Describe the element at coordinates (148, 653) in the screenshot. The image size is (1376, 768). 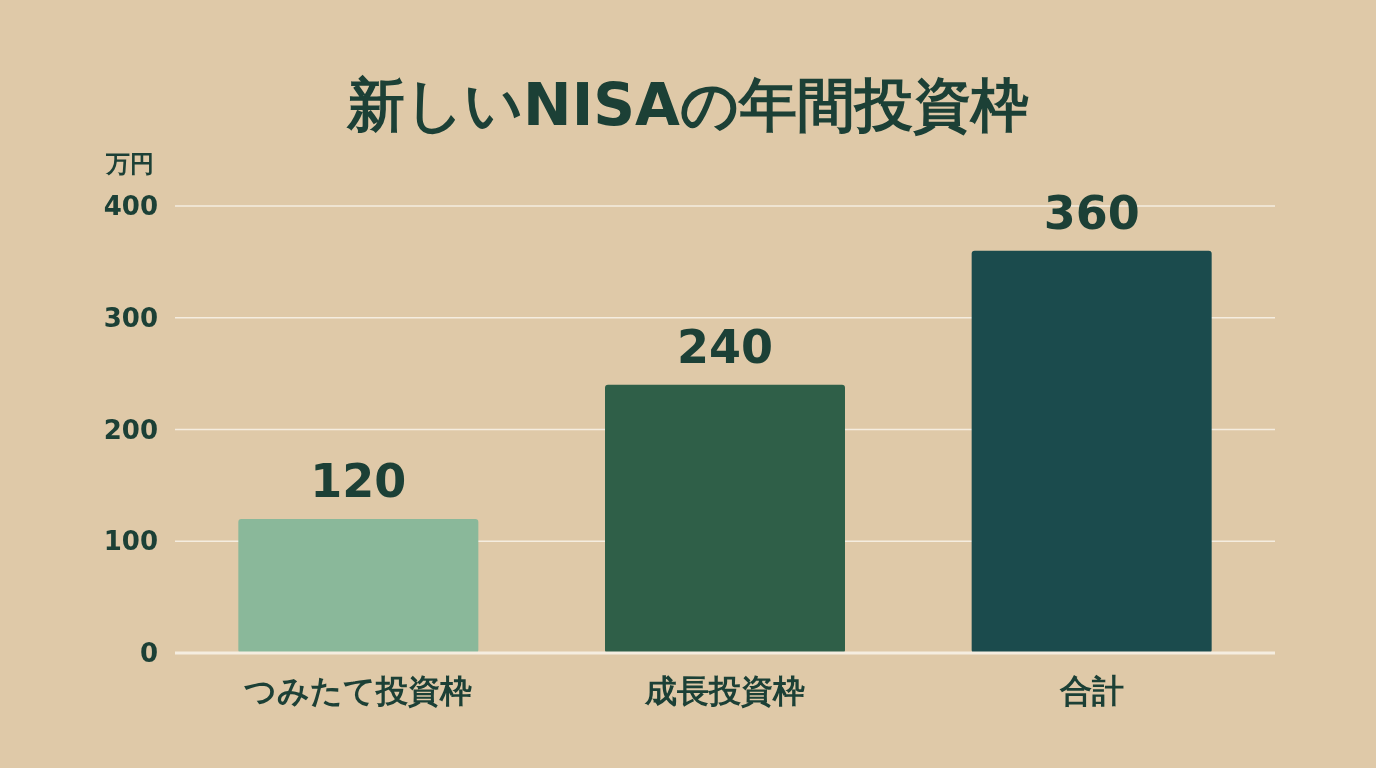
I see `y-tick-label: 0` at that location.